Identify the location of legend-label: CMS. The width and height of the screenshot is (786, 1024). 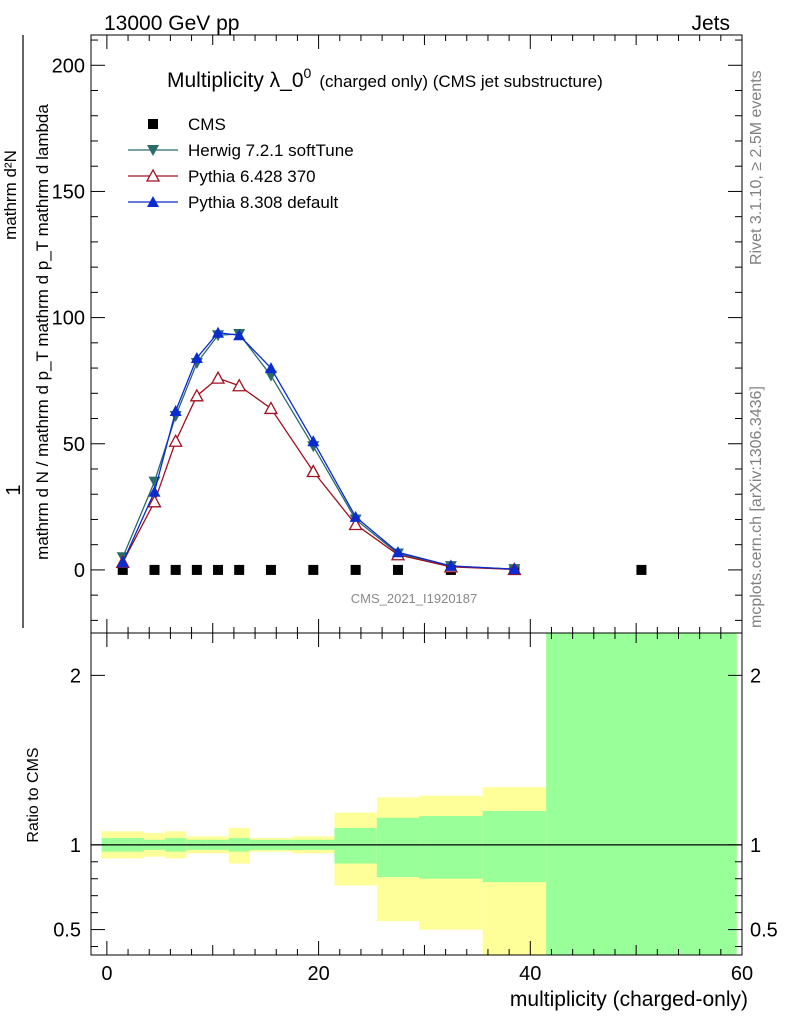
(207, 124).